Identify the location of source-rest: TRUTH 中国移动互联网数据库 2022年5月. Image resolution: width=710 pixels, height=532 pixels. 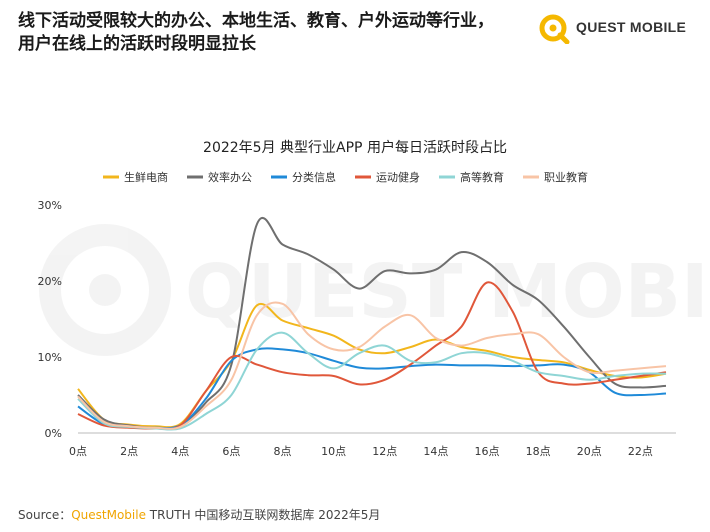
(263, 515).